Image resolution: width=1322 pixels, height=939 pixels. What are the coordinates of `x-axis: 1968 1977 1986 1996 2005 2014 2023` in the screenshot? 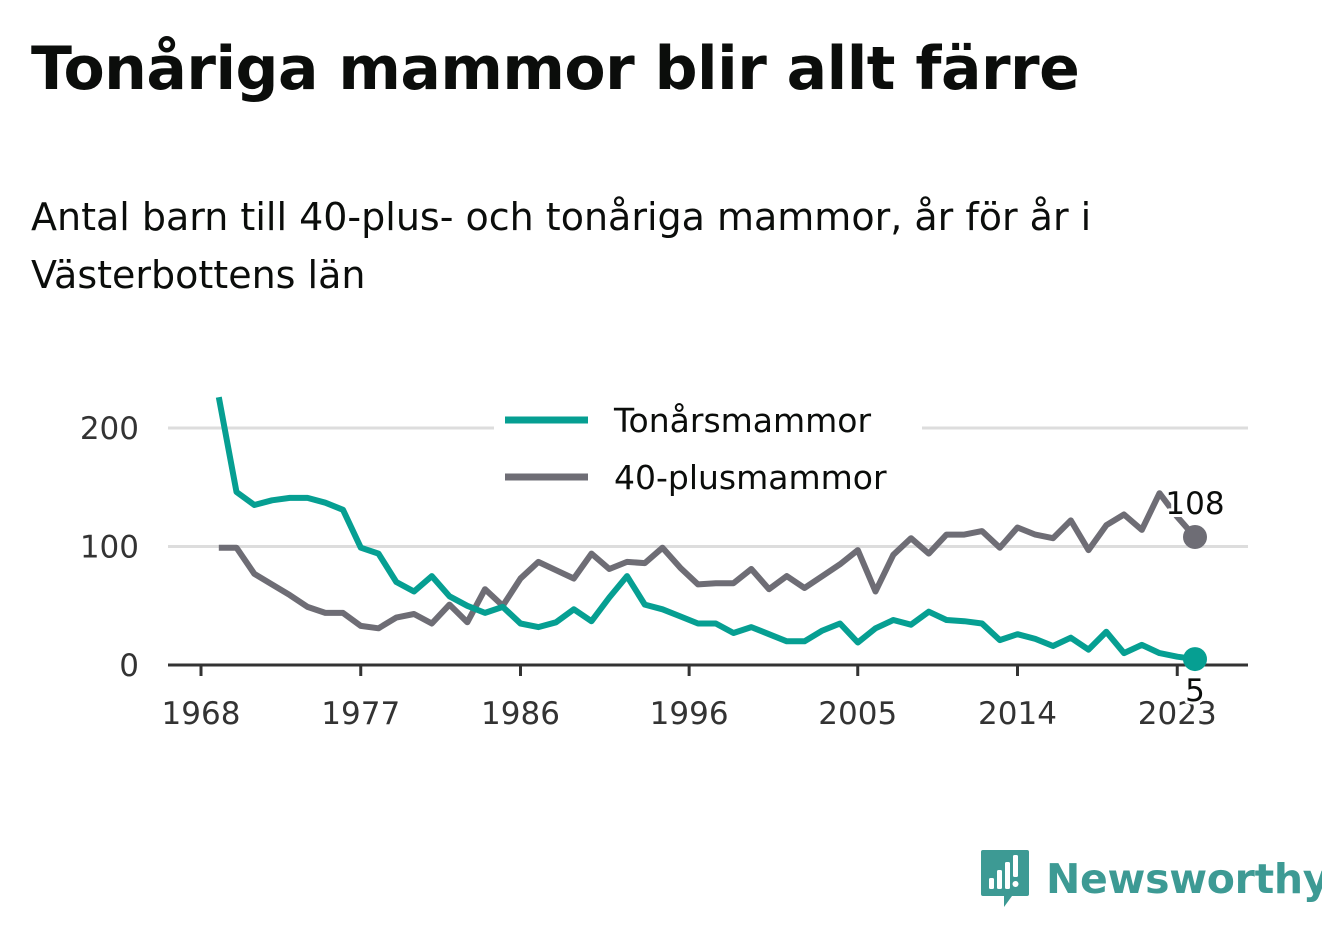 It's located at (705, 697).